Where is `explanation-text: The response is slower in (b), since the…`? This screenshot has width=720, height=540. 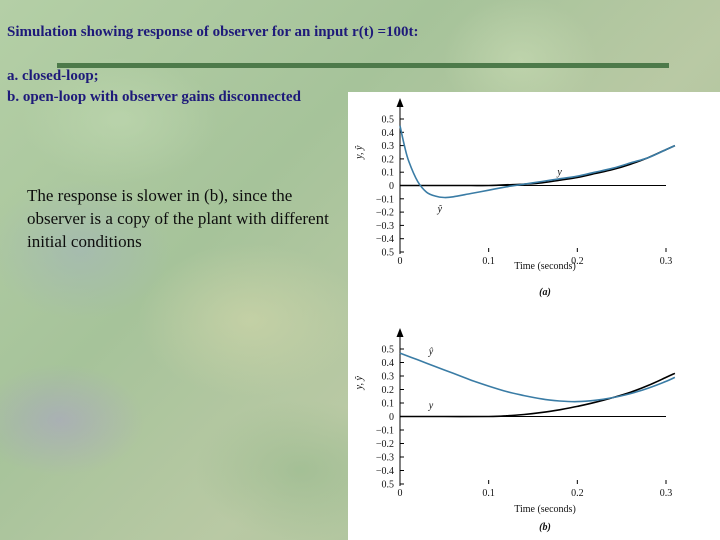
explanation-text: The response is slower in (b), since the… is located at coordinates (178, 218).